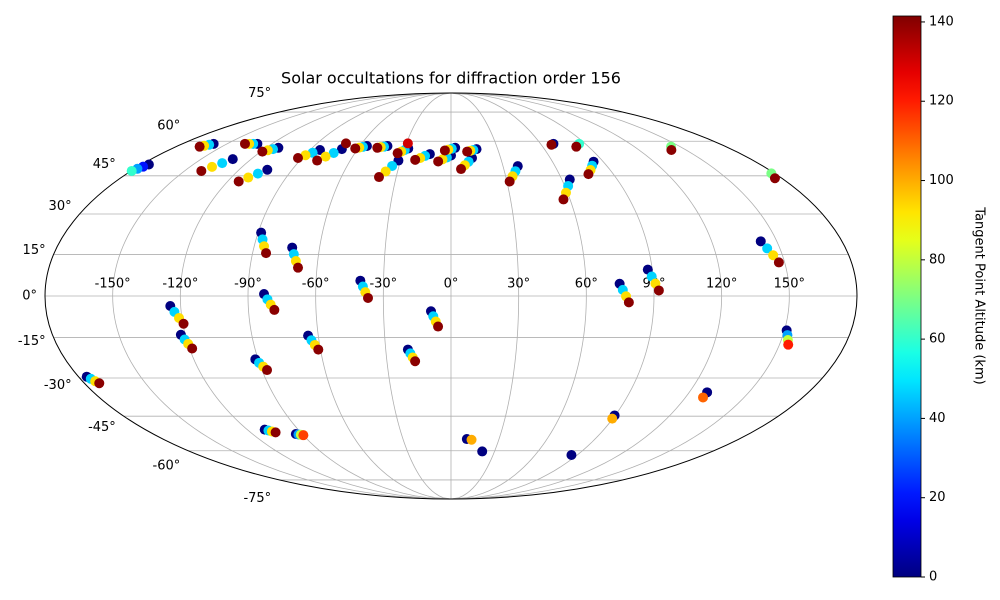 This screenshot has height=600, width=1000. Describe the element at coordinates (789, 284) in the screenshot. I see `x-tick-label: 150°` at that location.